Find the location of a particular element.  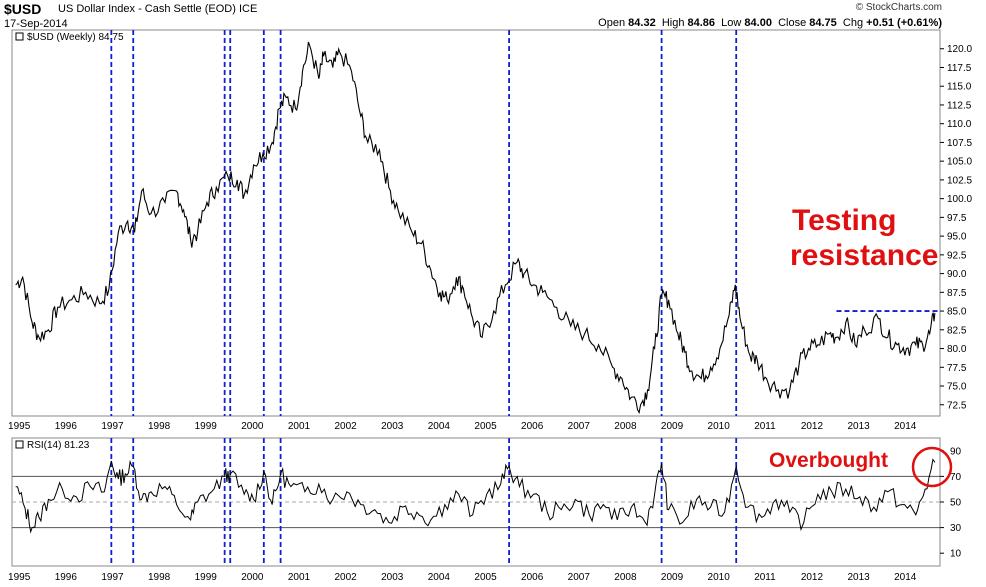

price-y-tick-label: 92.5 is located at coordinates (957, 255).